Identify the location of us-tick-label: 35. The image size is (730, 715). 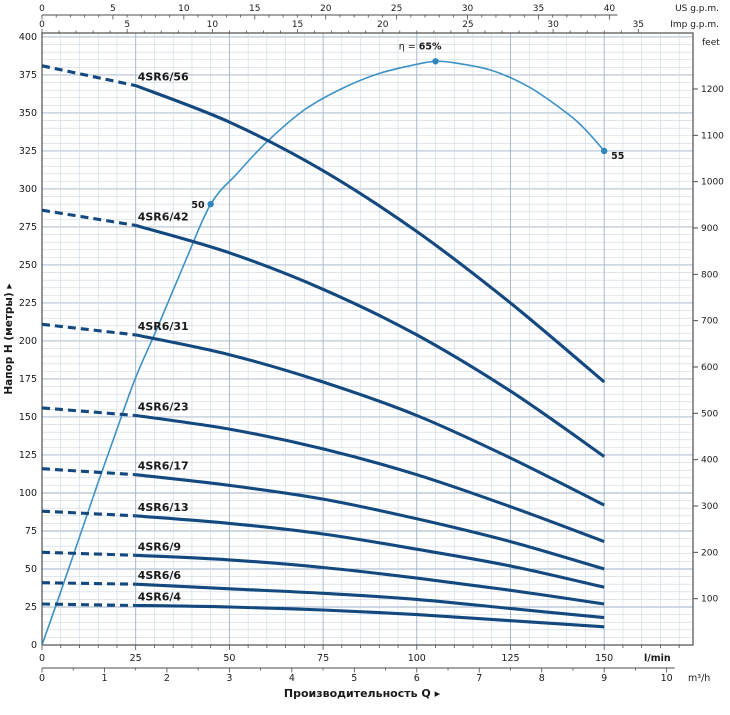
(538, 9).